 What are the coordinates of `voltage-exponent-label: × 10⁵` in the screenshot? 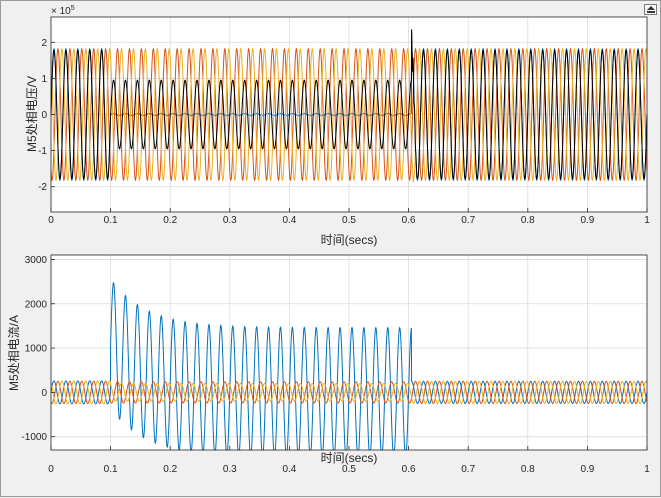 It's located at (63, 11).